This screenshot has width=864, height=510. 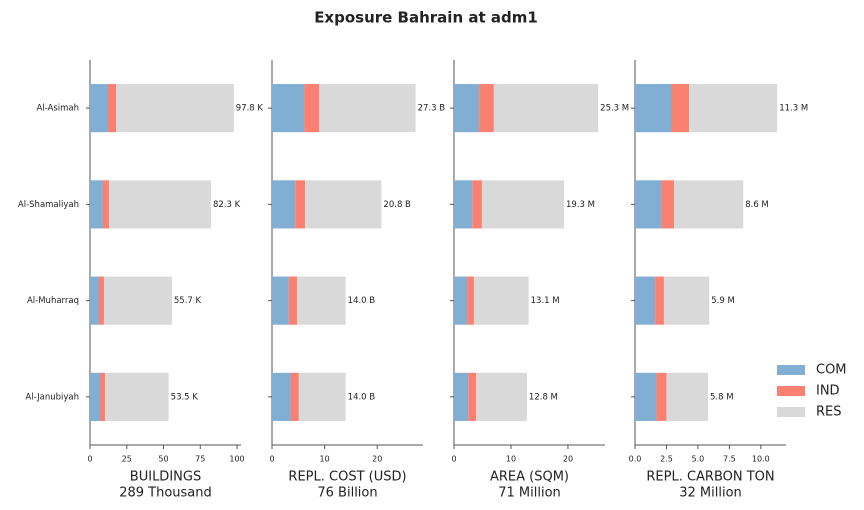 What do you see at coordinates (53, 301) in the screenshot?
I see `y-tick-label: Al-Muharraq` at bounding box center [53, 301].